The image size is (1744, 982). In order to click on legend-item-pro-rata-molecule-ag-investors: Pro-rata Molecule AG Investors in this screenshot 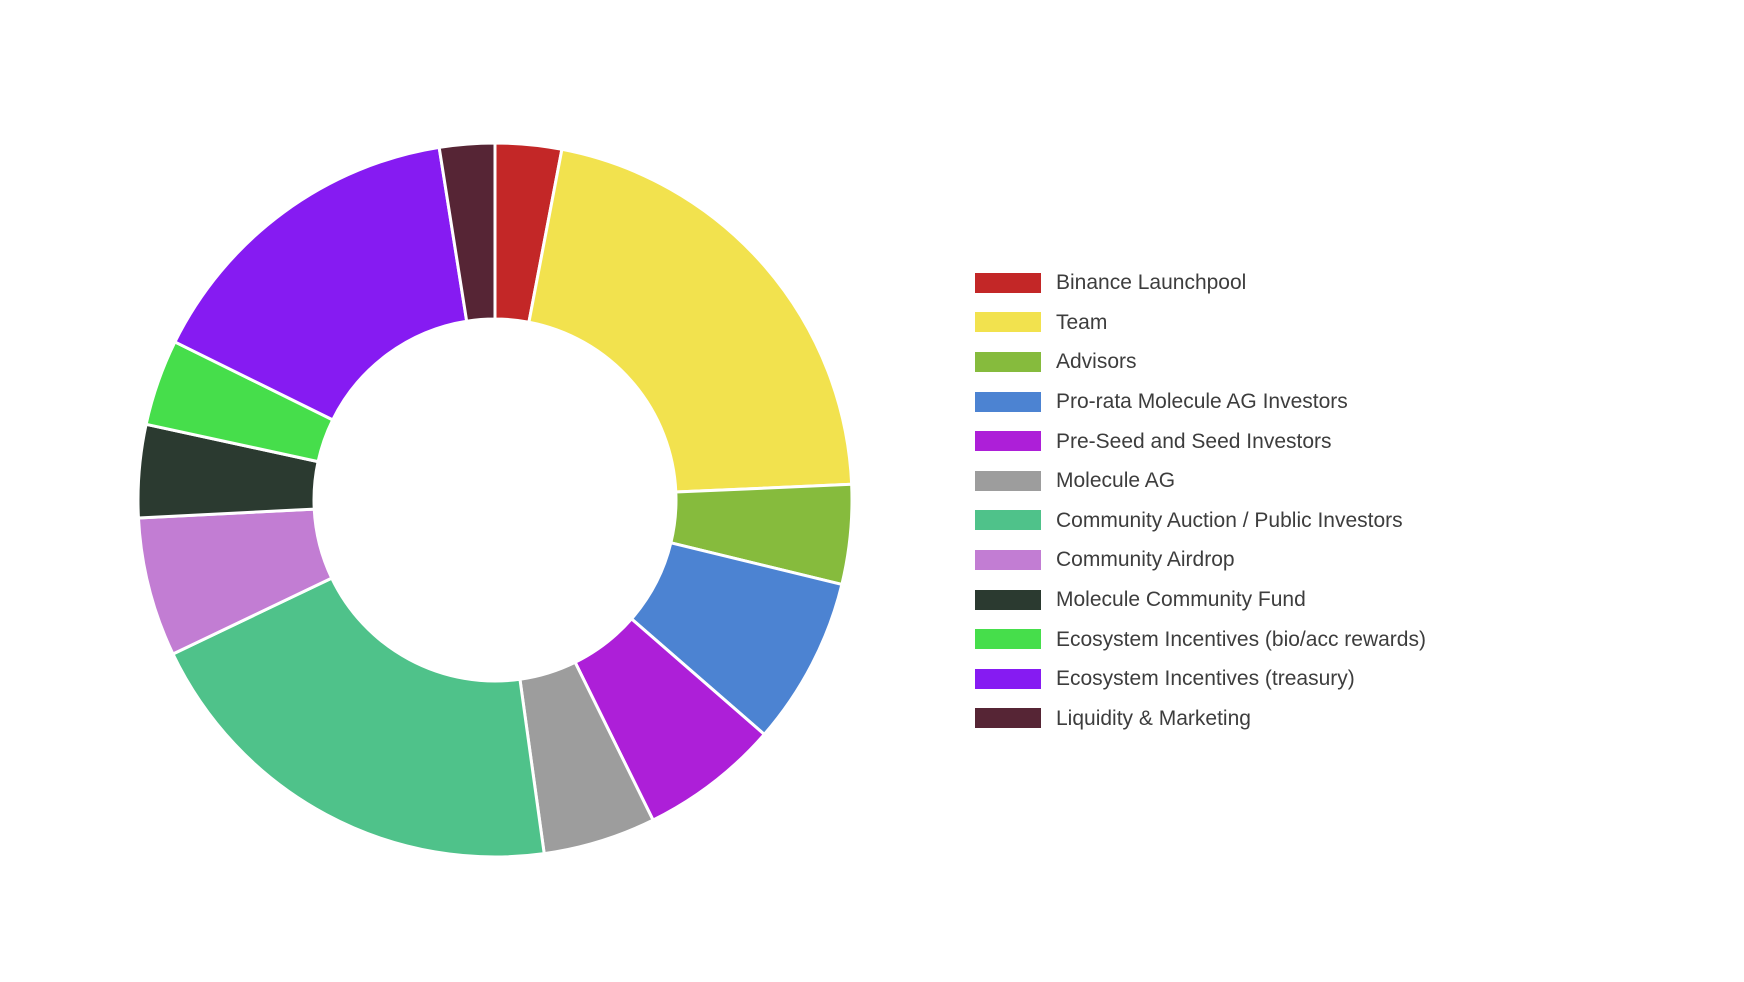, I will do `click(1200, 402)`.